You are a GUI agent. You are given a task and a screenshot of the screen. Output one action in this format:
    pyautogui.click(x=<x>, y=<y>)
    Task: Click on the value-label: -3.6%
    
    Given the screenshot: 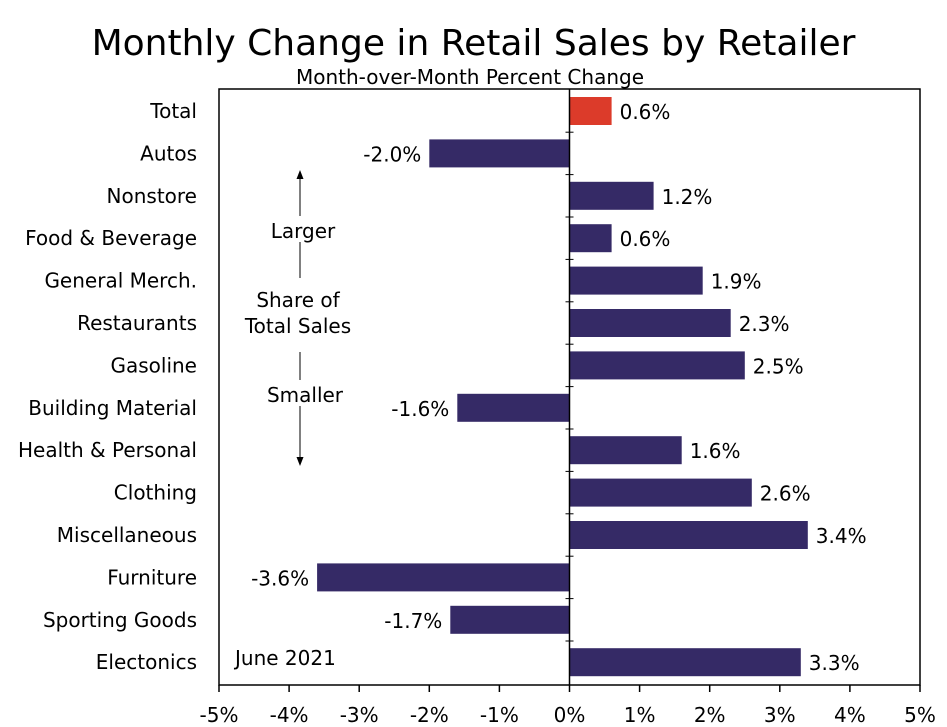 What is the action you would take?
    pyautogui.click(x=280, y=578)
    